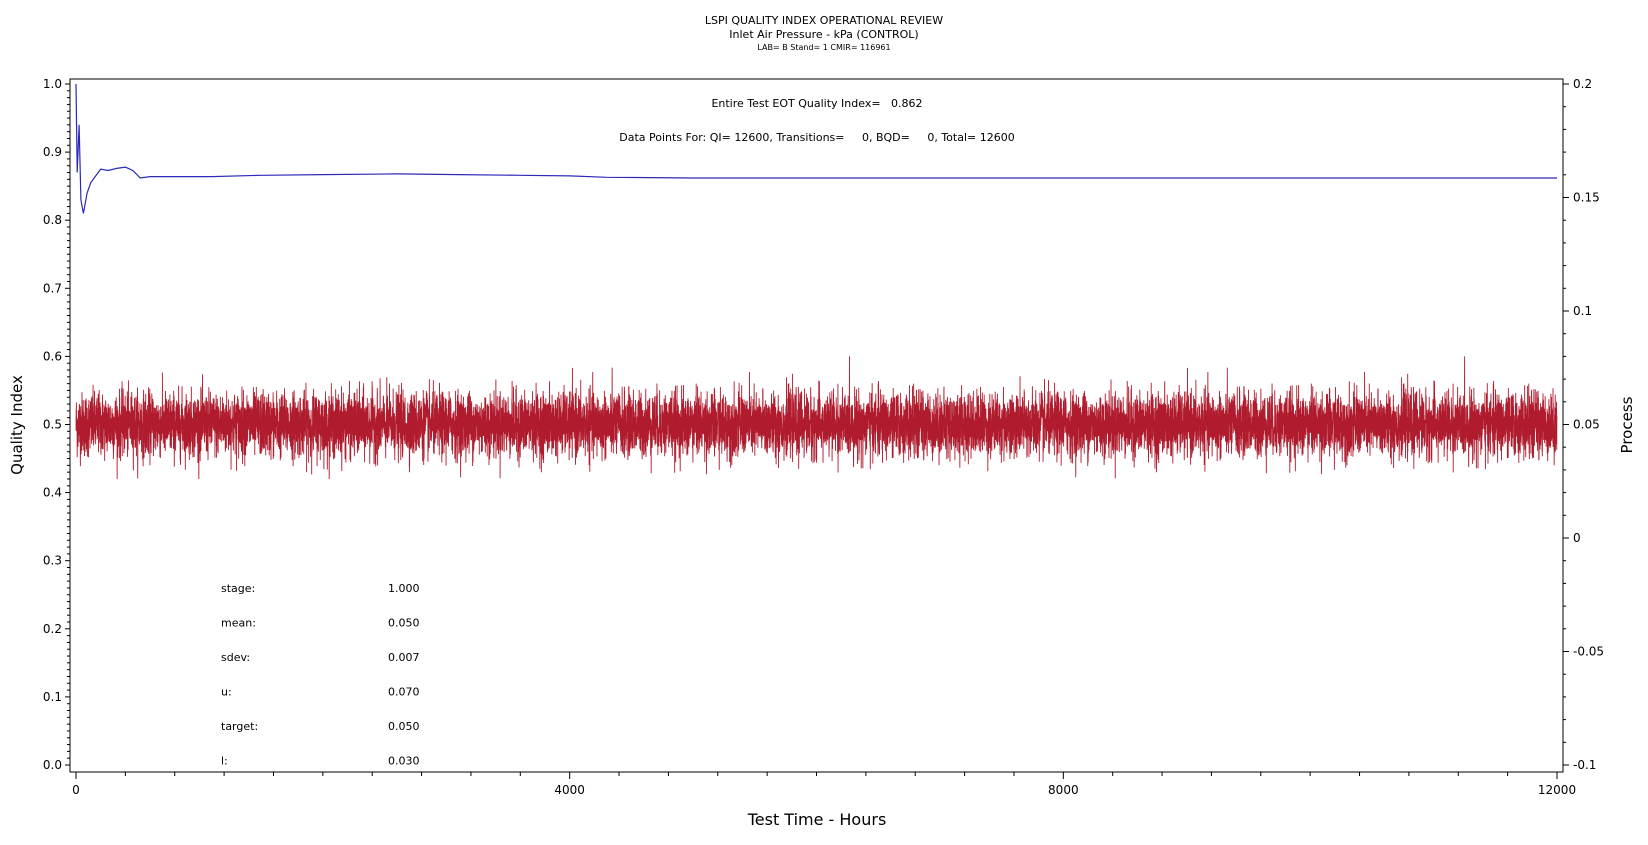  What do you see at coordinates (52, 561) in the screenshot?
I see `y-tick-label: 0.3` at bounding box center [52, 561].